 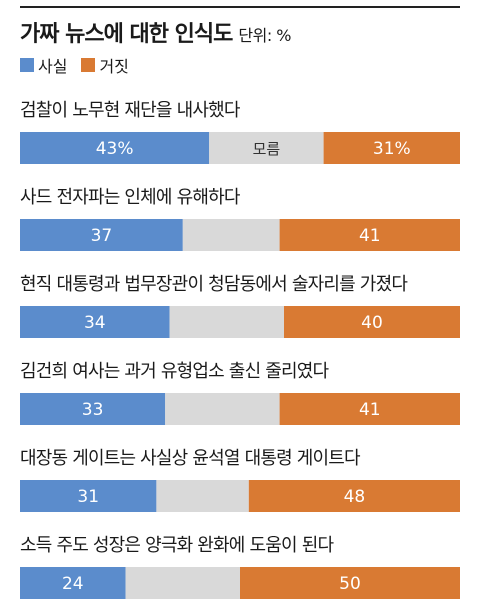 I want to click on value-label-false: 31%, so click(x=392, y=149).